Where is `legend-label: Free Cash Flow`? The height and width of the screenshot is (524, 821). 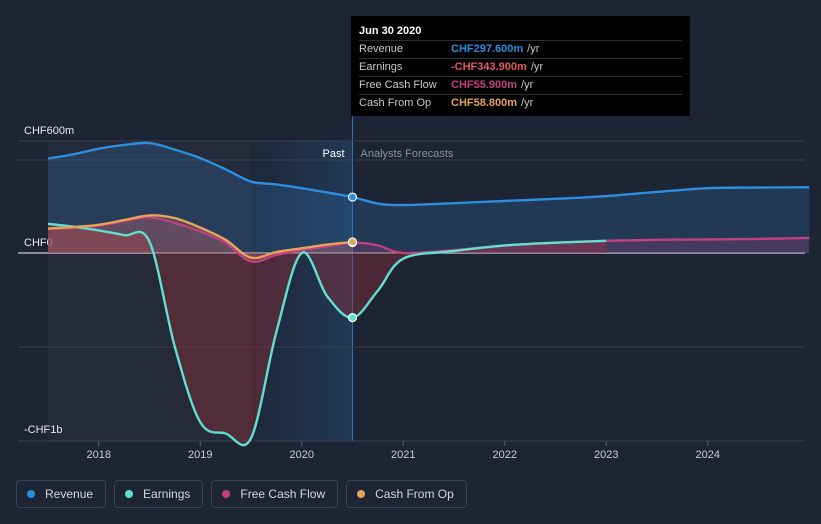
legend-label: Free Cash Flow is located at coordinates (283, 494).